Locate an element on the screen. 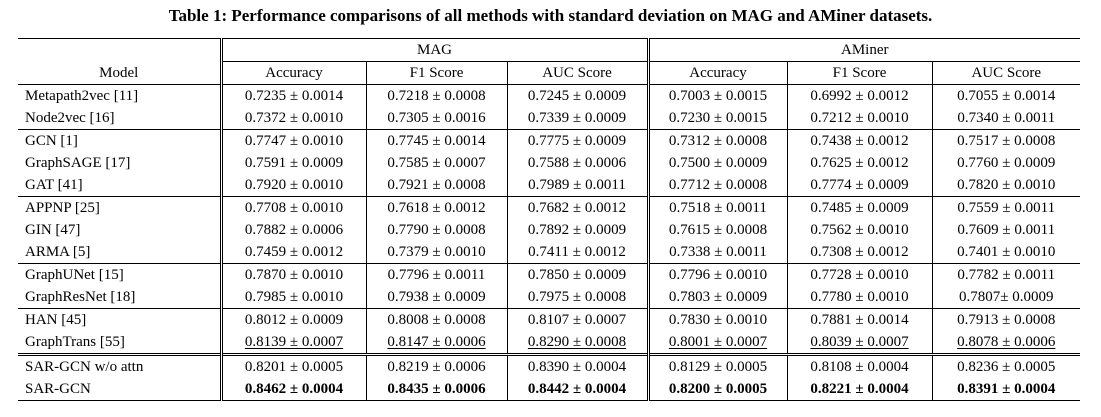 This screenshot has height=417, width=1101. metric-value: 0.7401 ± 0.0010 is located at coordinates (1006, 252).